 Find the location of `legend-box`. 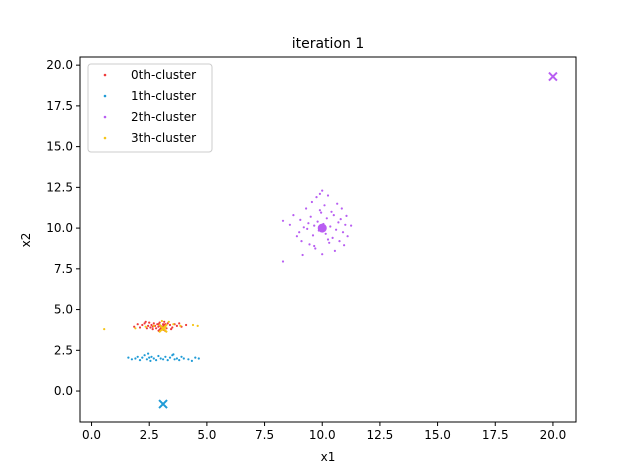

legend-box is located at coordinates (150, 108).